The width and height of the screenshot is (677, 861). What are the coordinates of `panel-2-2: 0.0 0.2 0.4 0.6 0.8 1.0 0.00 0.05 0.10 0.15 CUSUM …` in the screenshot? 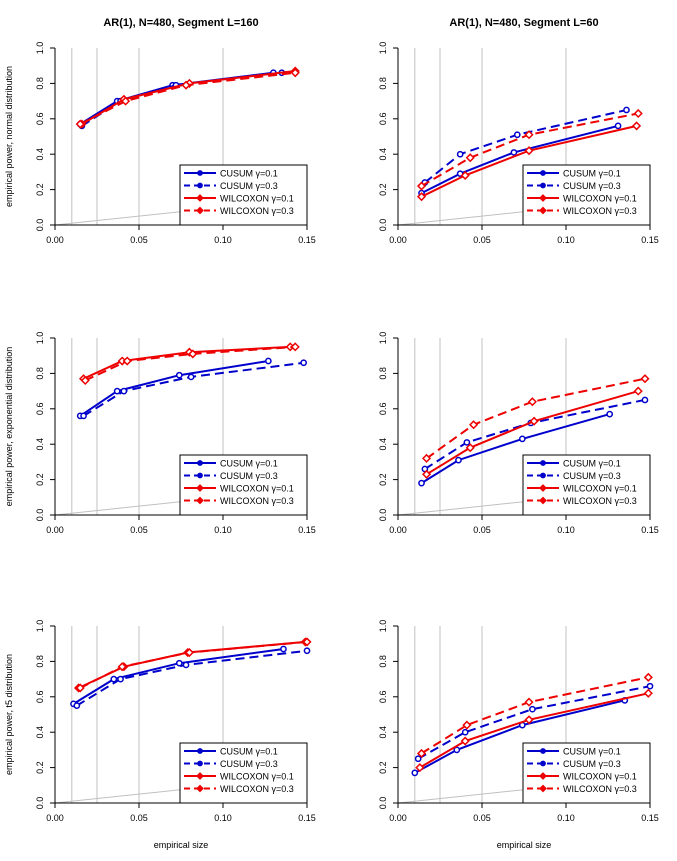 It's located at (518, 433).